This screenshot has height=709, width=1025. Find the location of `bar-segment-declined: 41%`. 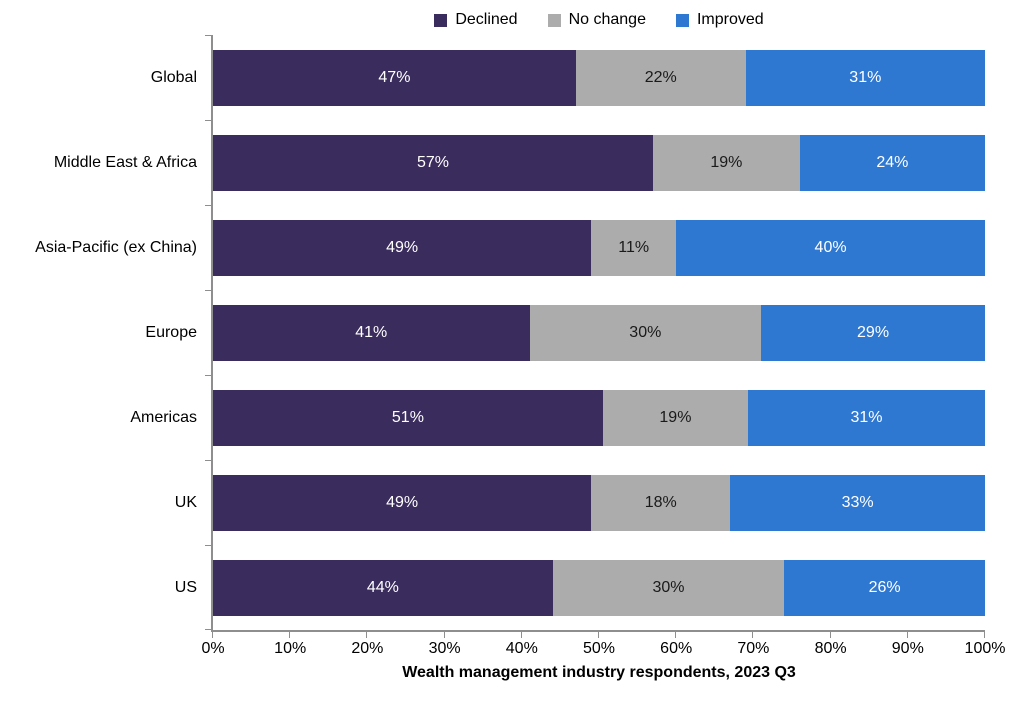

bar-segment-declined: 41% is located at coordinates (371, 332).